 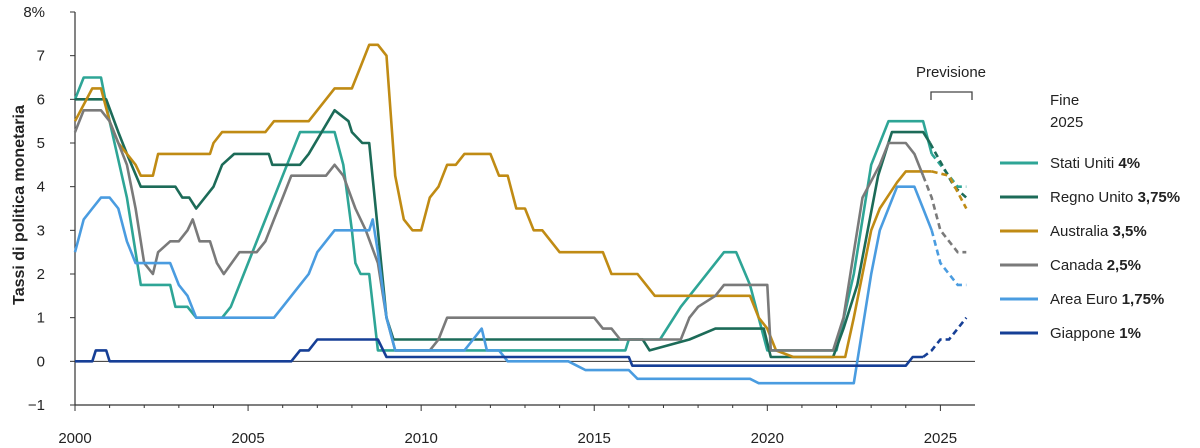 What do you see at coordinates (1095, 163) in the screenshot?
I see `legend-item-stati-uniti: Stati Uniti 4%` at bounding box center [1095, 163].